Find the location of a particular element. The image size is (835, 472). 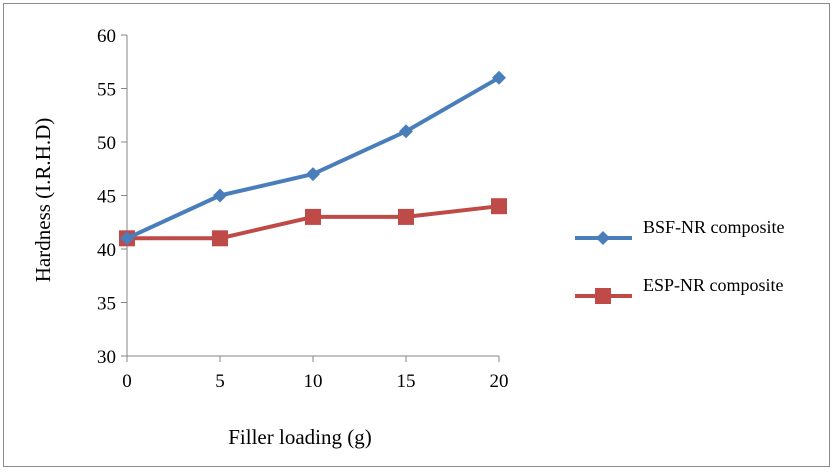

x-axis-title: Filler loading (g) is located at coordinates (299, 437).